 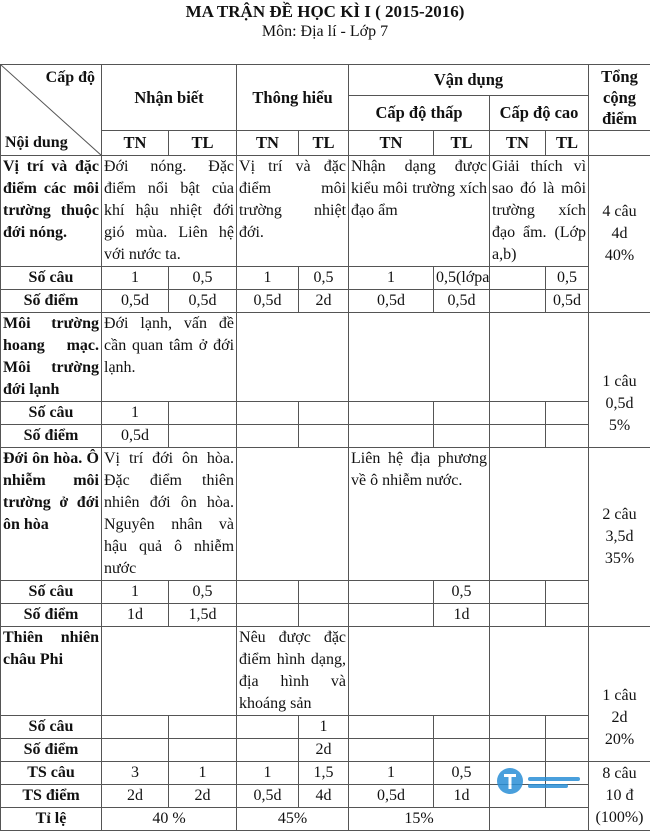 What do you see at coordinates (51, 796) in the screenshot?
I see `row-label: TS điểm` at bounding box center [51, 796].